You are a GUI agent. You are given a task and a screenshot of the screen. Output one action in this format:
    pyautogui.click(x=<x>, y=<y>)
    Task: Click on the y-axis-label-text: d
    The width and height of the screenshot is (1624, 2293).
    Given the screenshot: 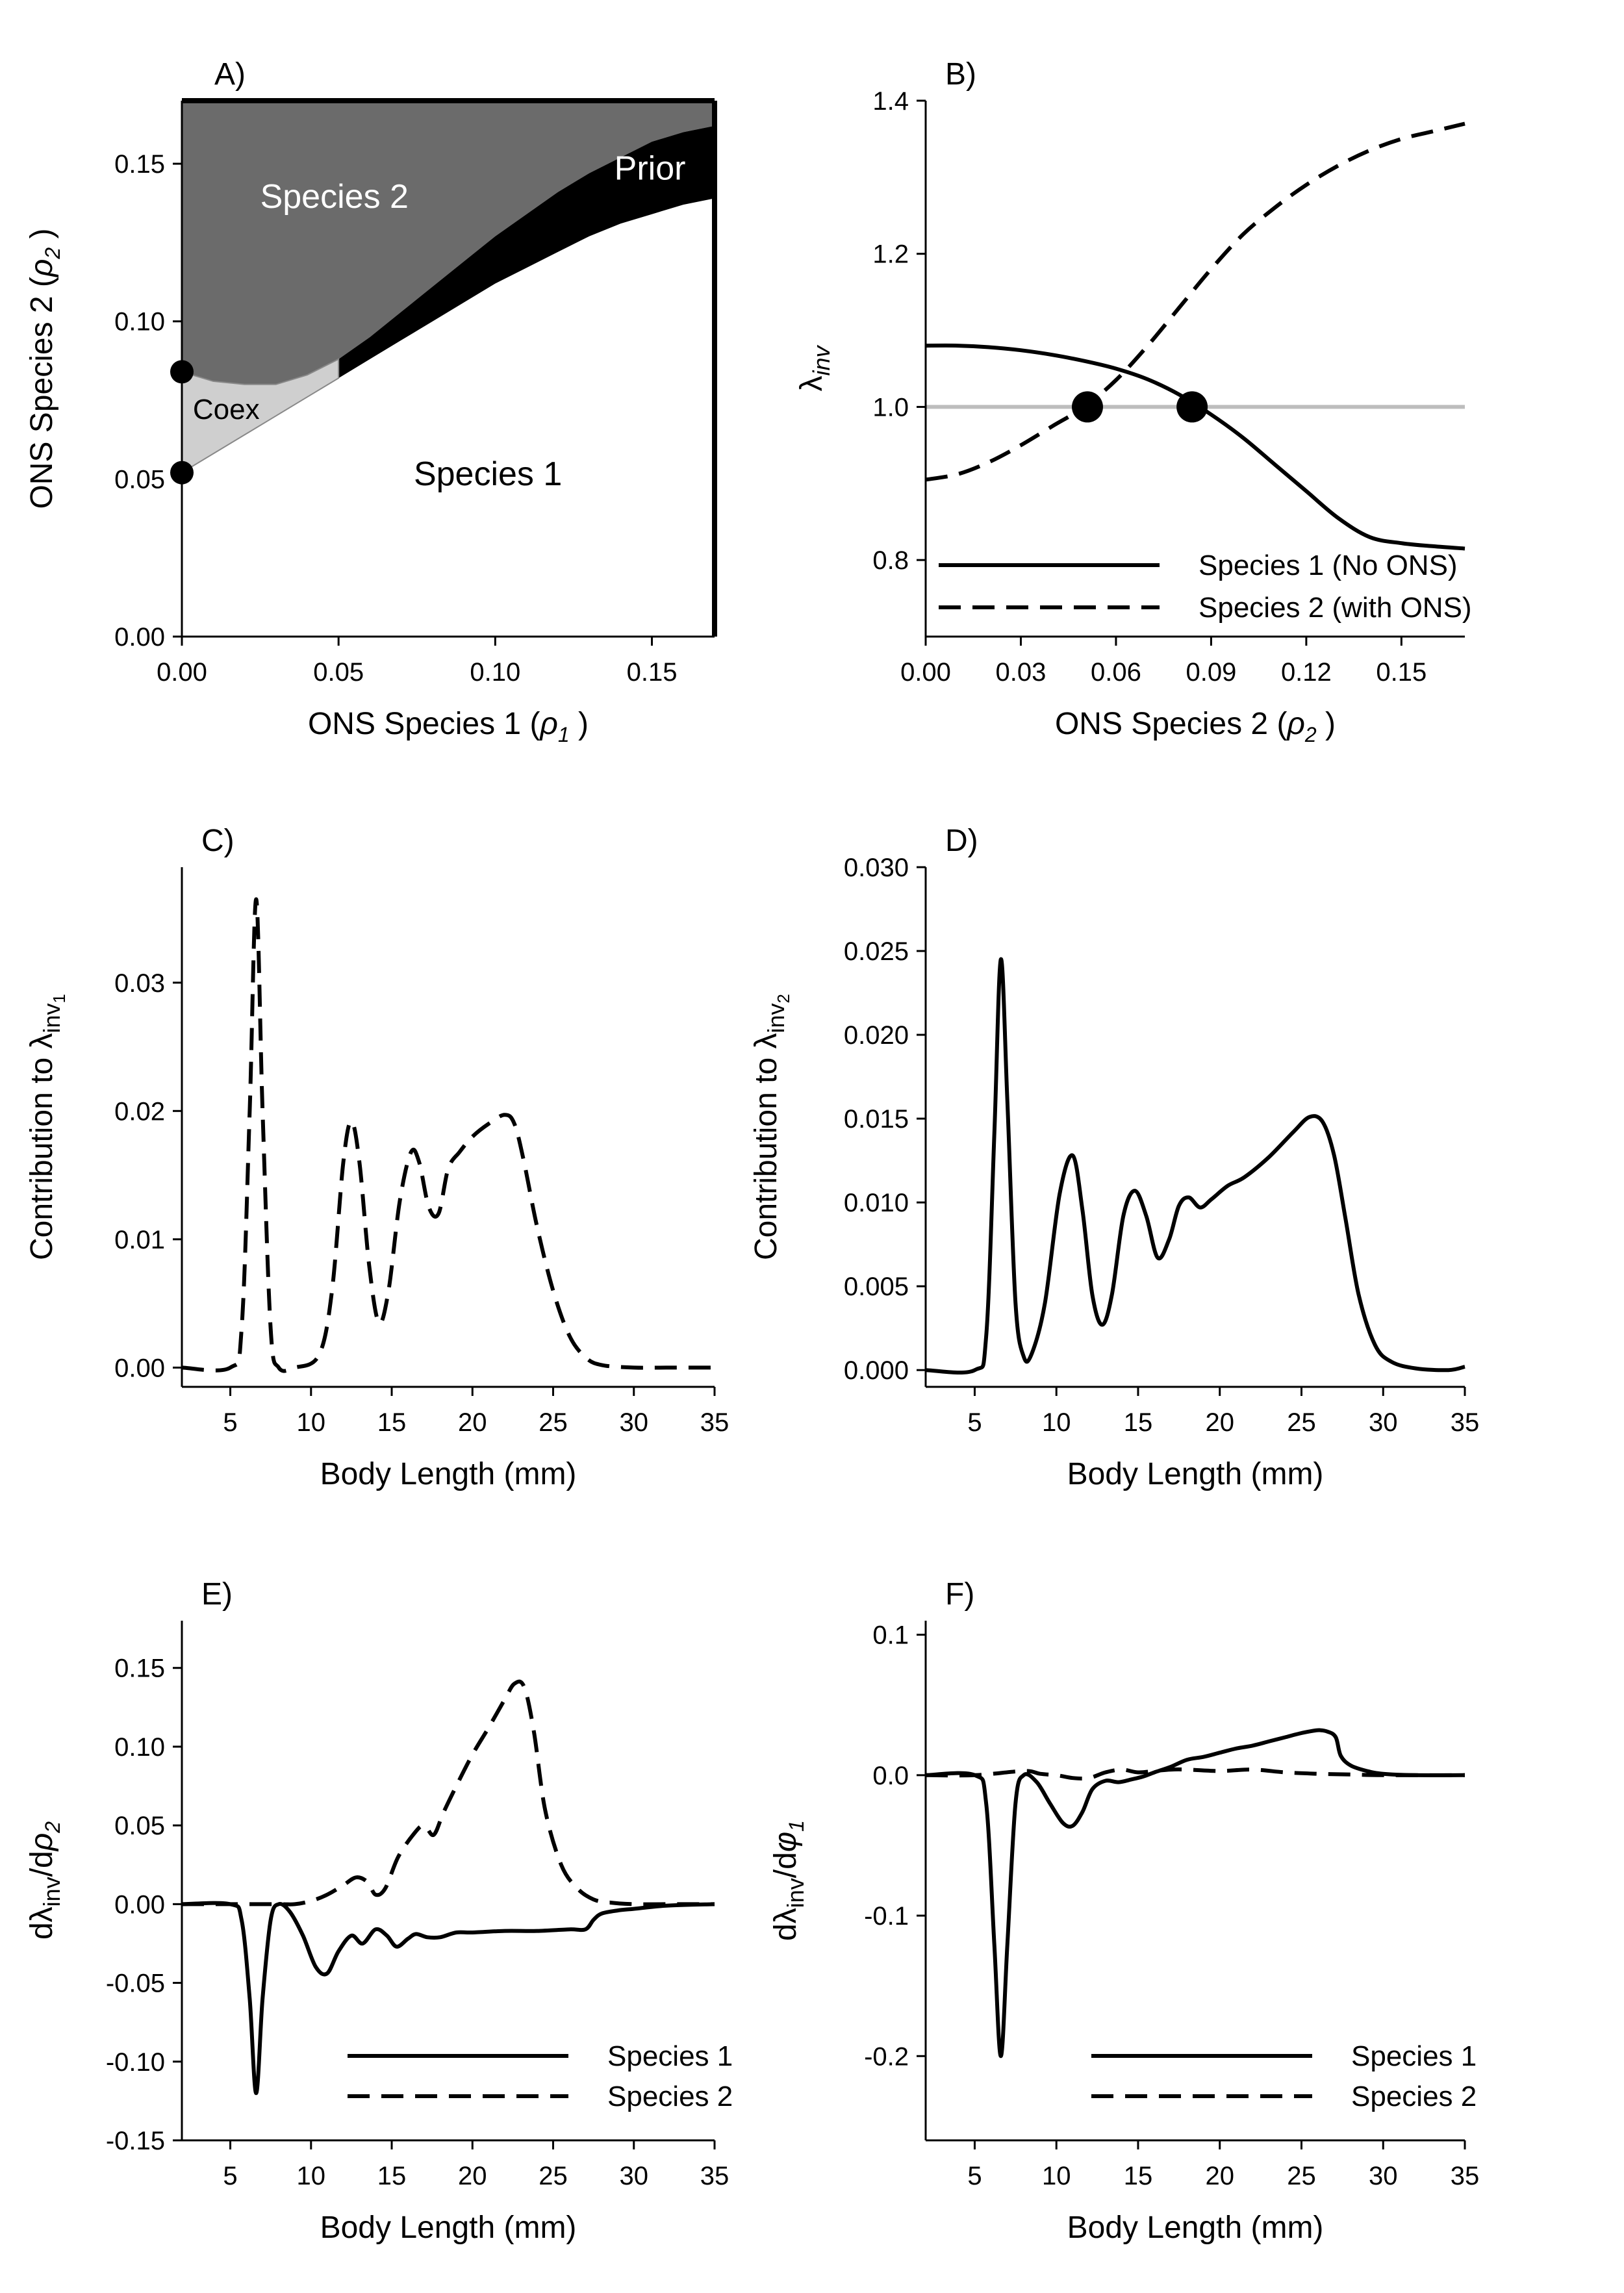 What is the action you would take?
    pyautogui.click(x=785, y=1932)
    